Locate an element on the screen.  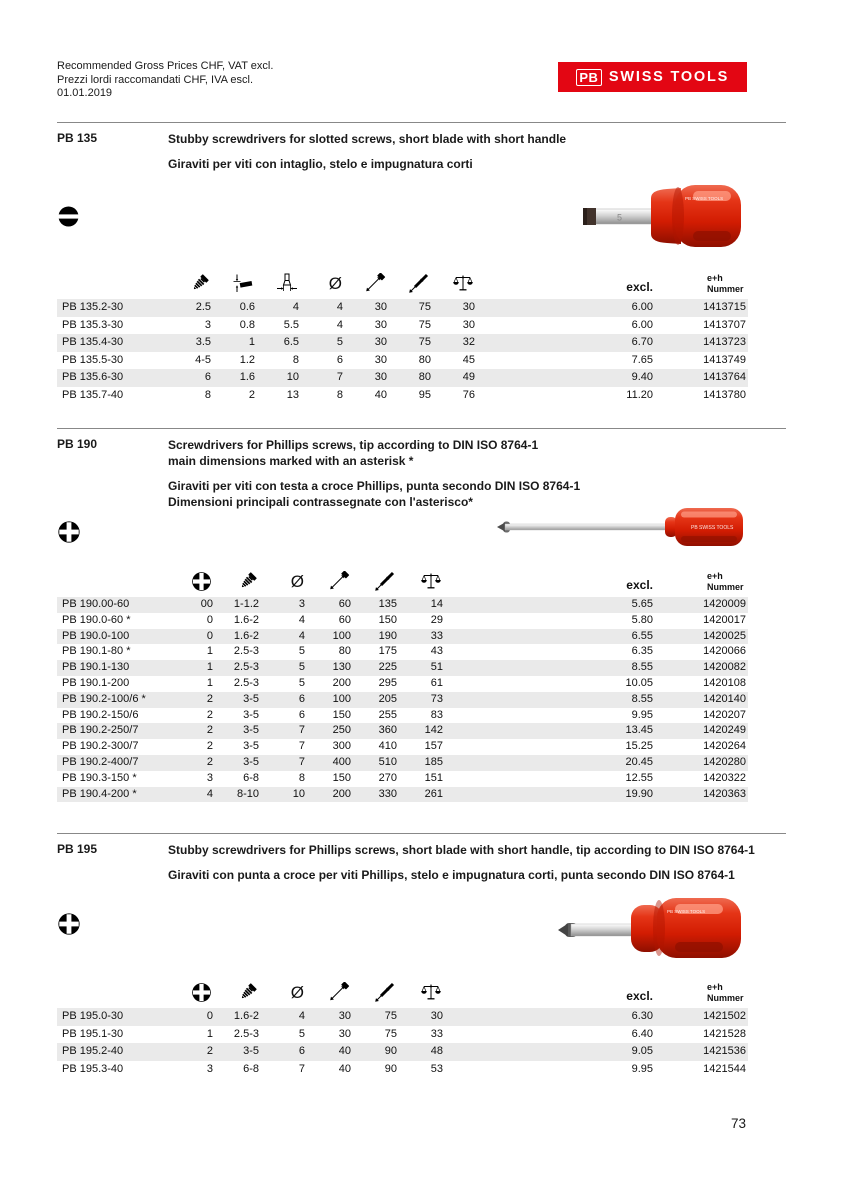
product-row: PB 190.3-150 * 3 6-8 8 150 270 151 12.55 1420322 is located at coordinates (402, 779).